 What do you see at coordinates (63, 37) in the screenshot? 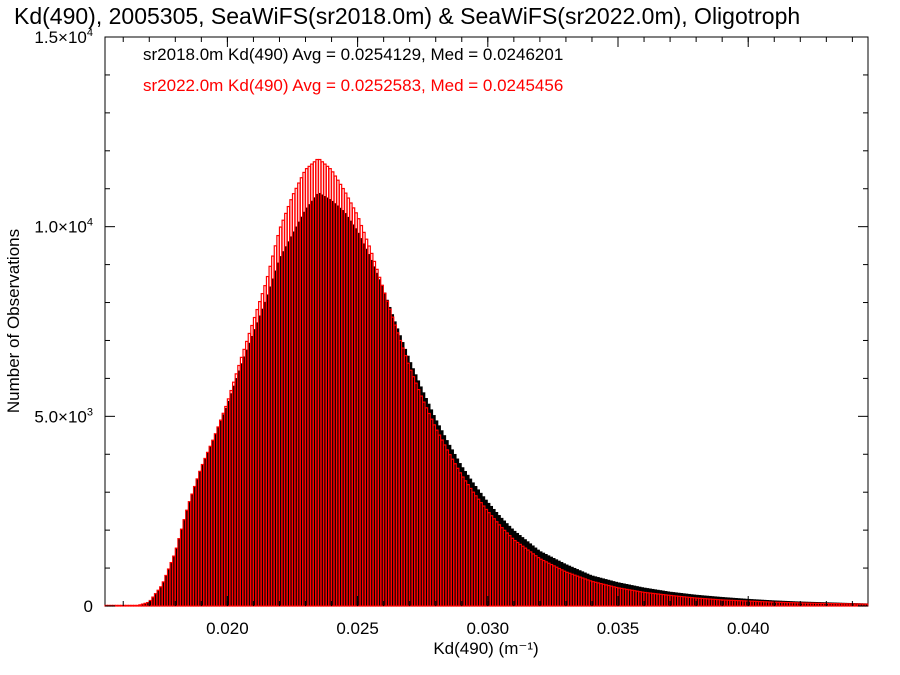
I see `y-tick-label-3: 1.5×10⁴` at bounding box center [63, 37].